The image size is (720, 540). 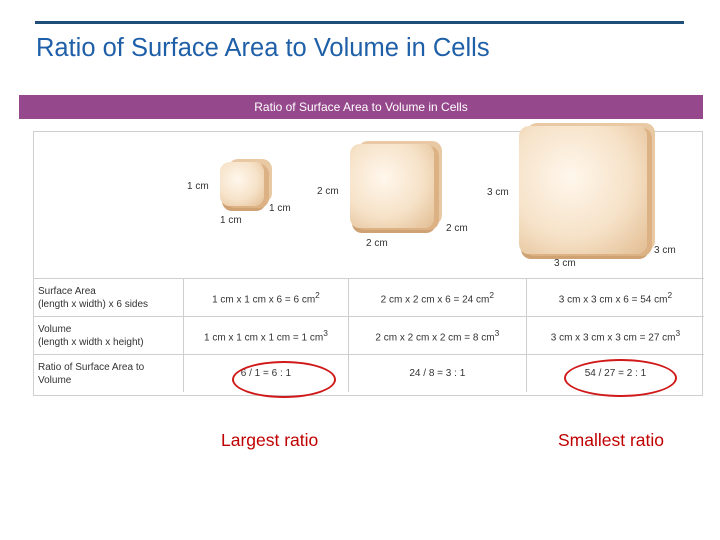 What do you see at coordinates (270, 440) in the screenshot?
I see `largest-ratio-label: Largest ratio` at bounding box center [270, 440].